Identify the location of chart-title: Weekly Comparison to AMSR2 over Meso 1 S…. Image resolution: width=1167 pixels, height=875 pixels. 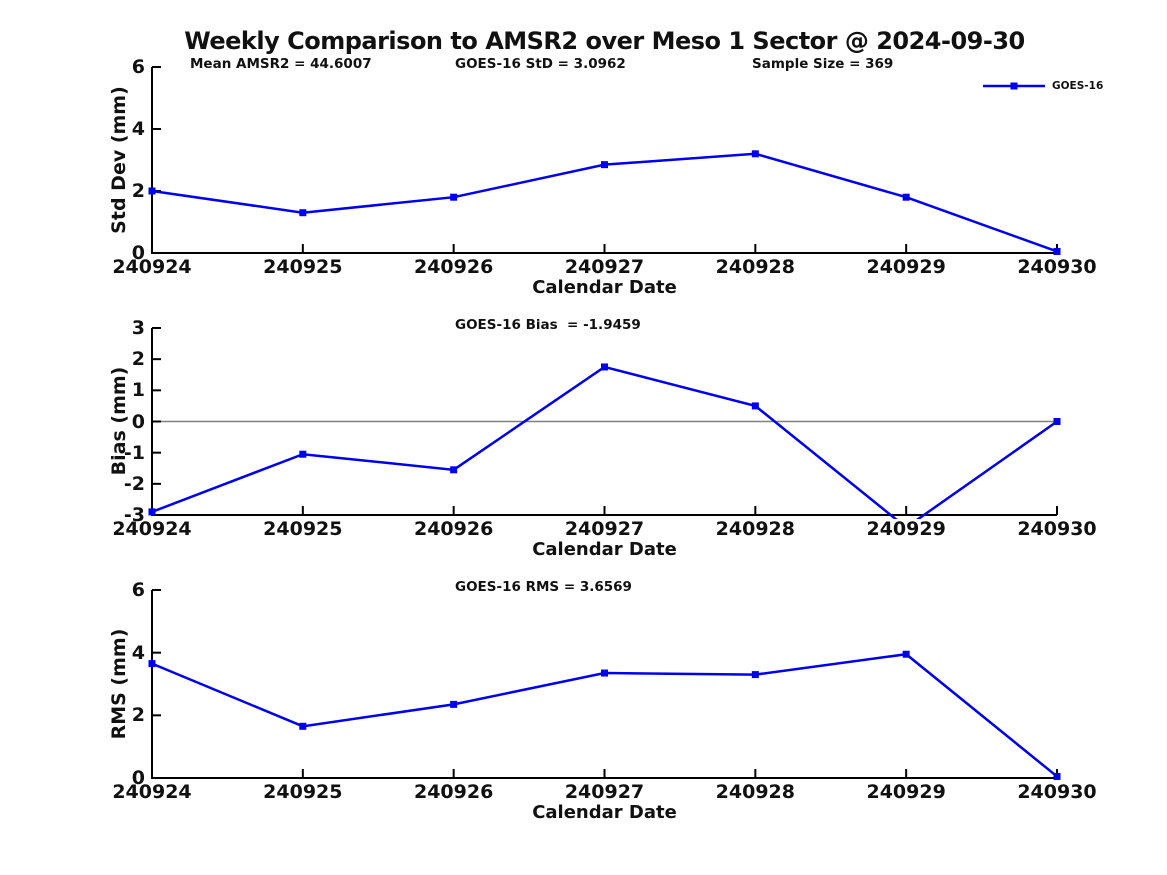
(604, 41).